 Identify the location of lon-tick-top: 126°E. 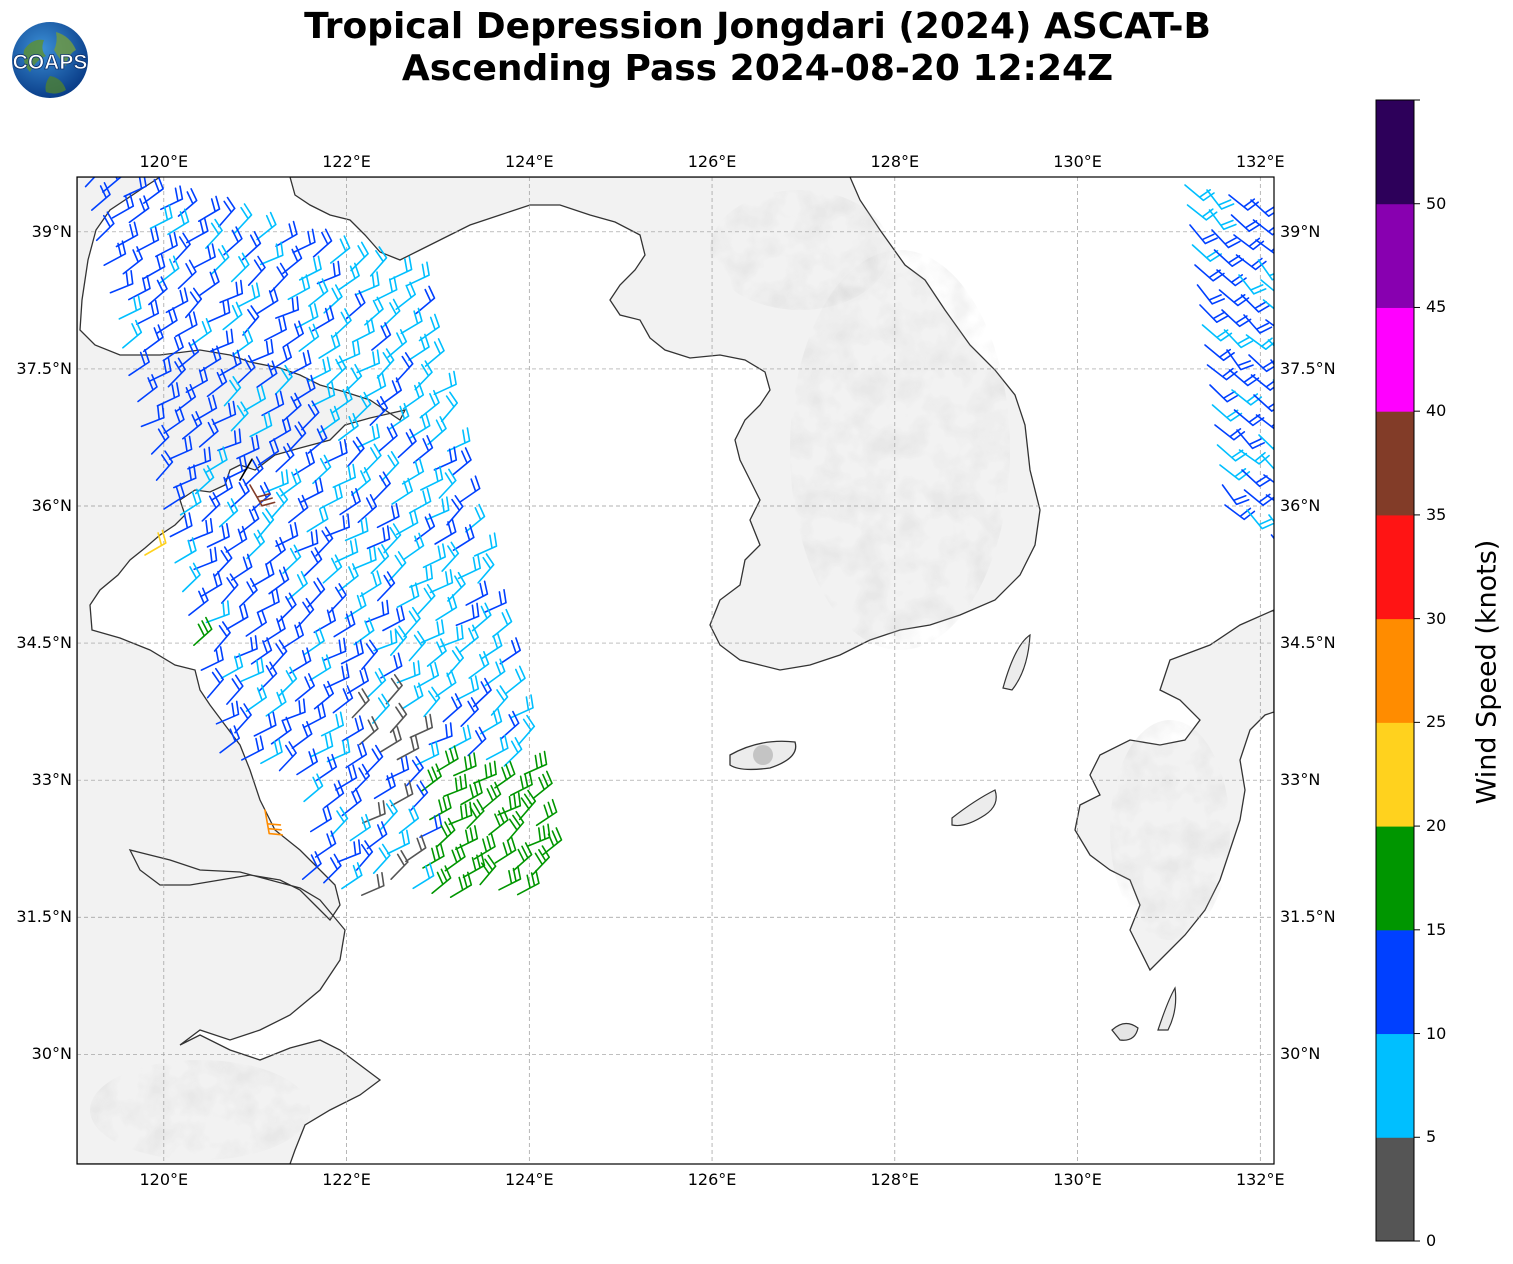
(712, 161).